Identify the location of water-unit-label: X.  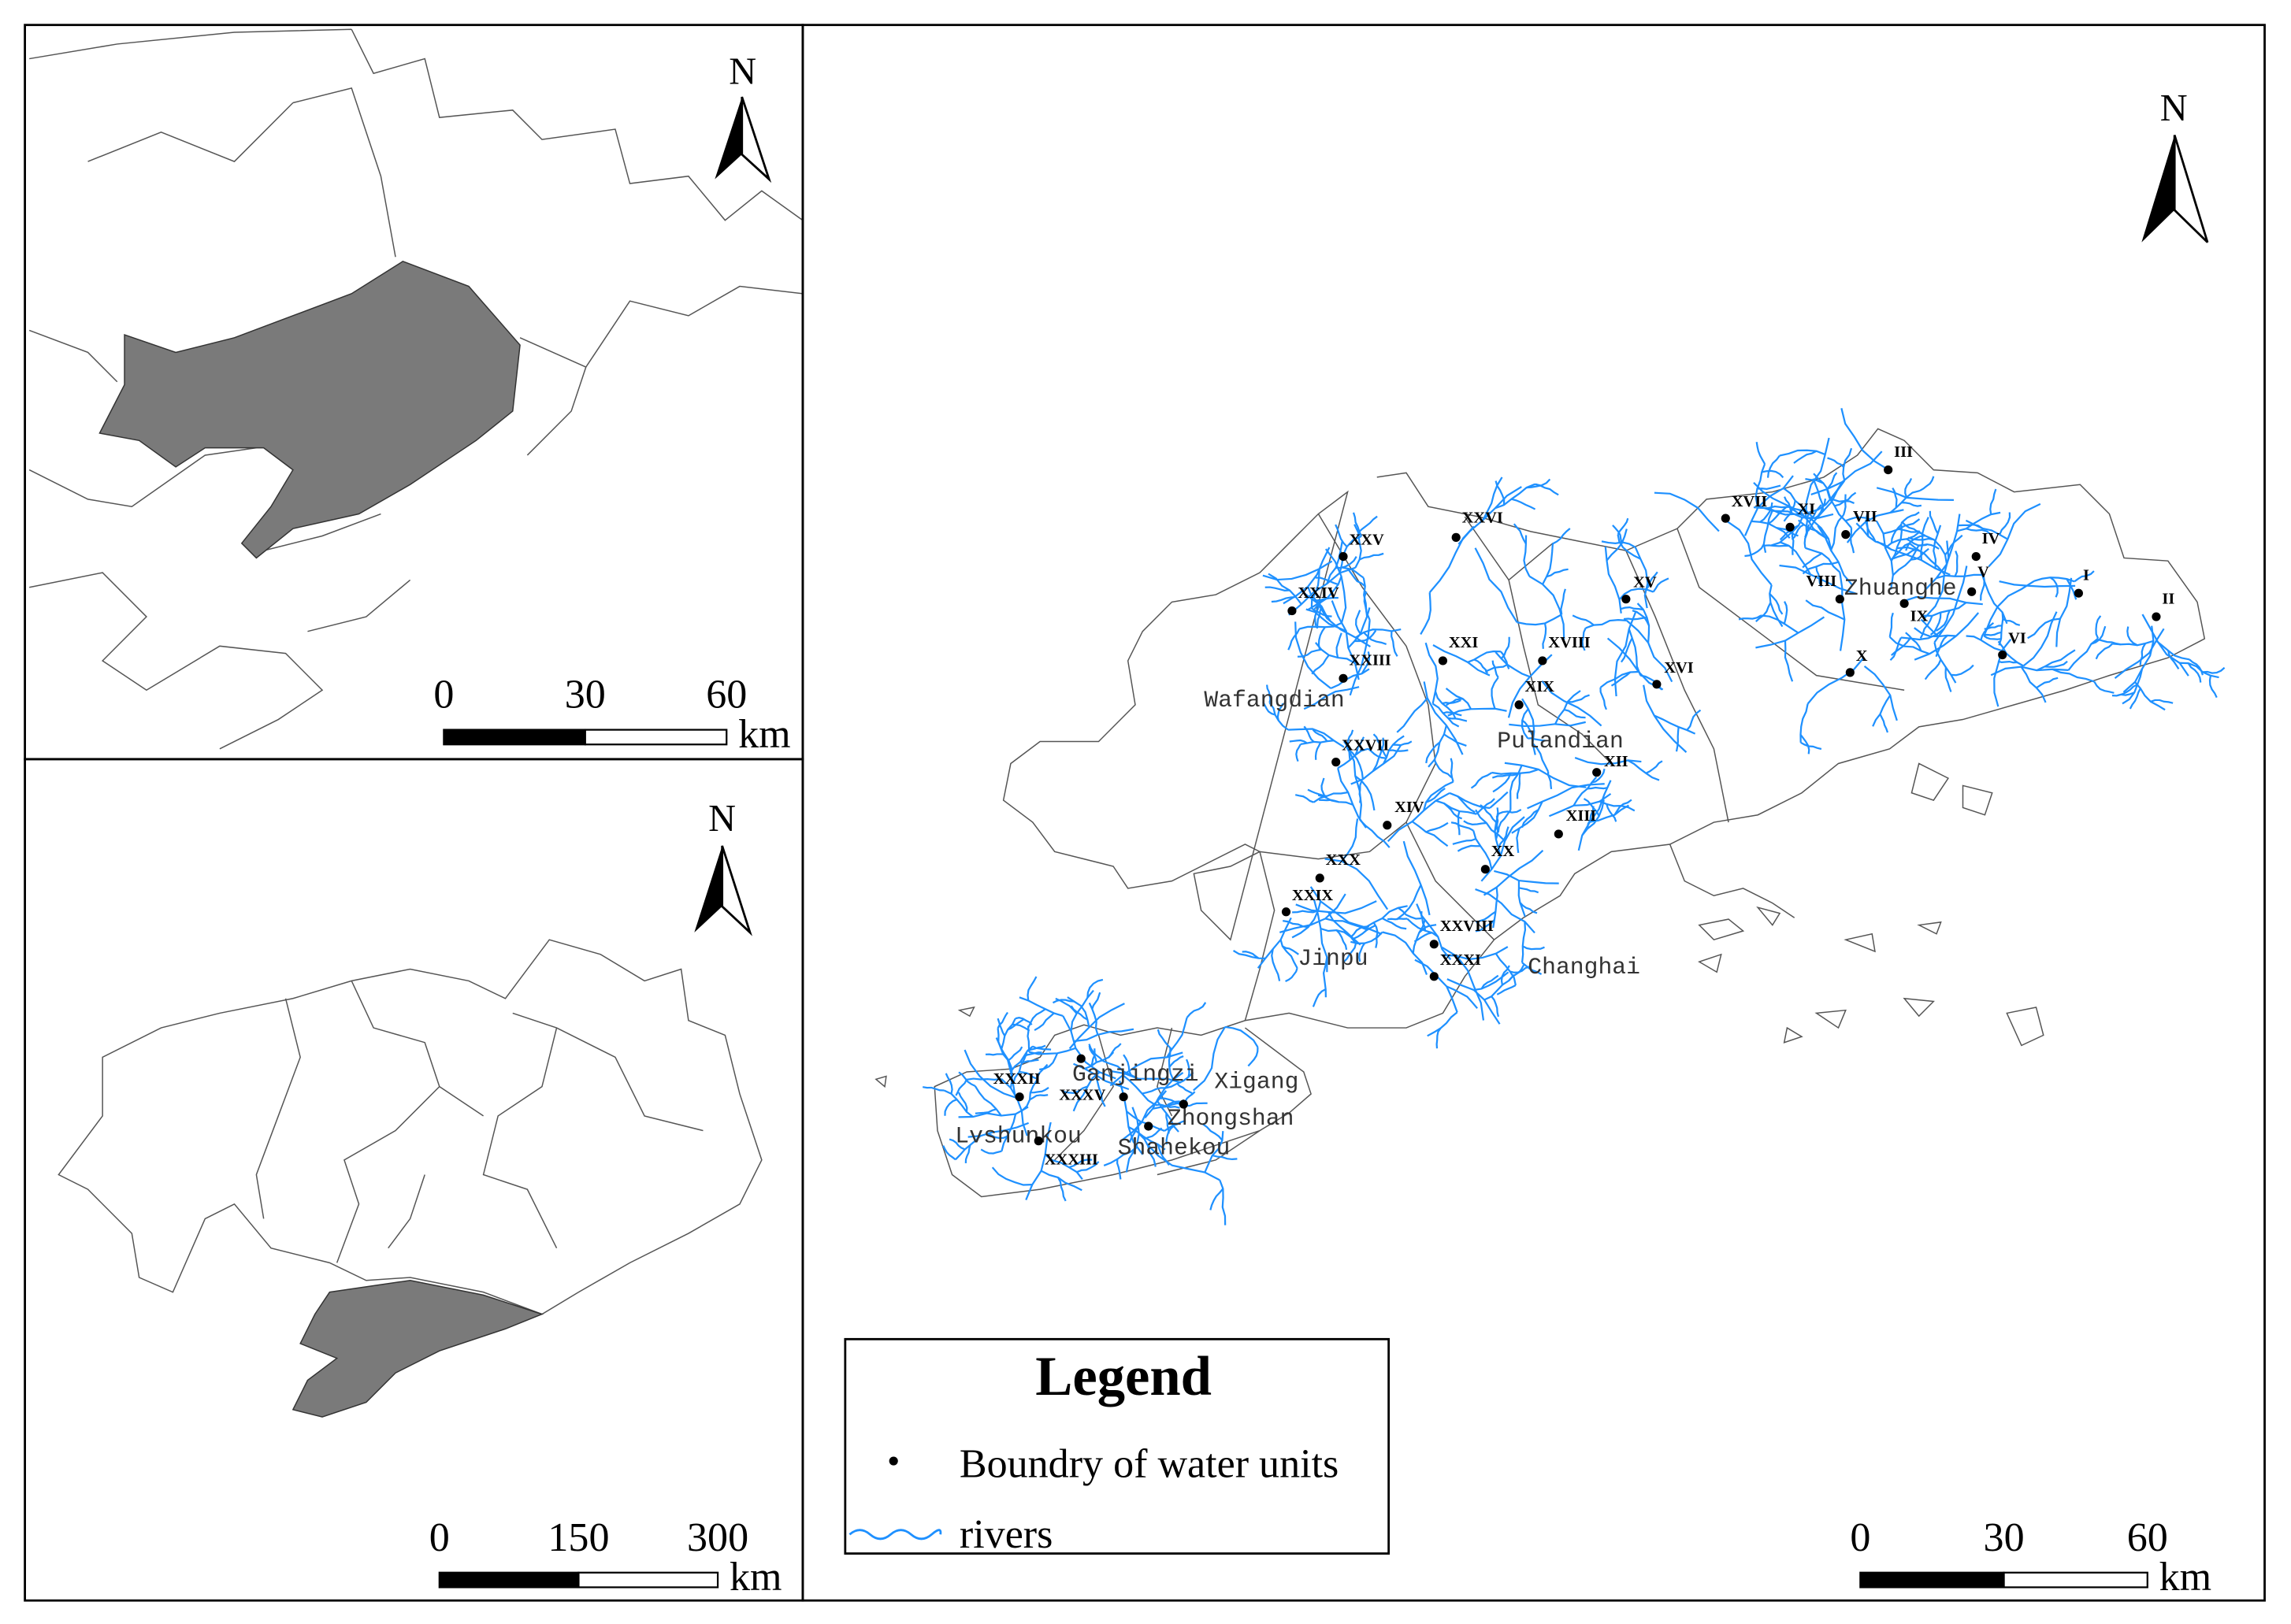
(1862, 656).